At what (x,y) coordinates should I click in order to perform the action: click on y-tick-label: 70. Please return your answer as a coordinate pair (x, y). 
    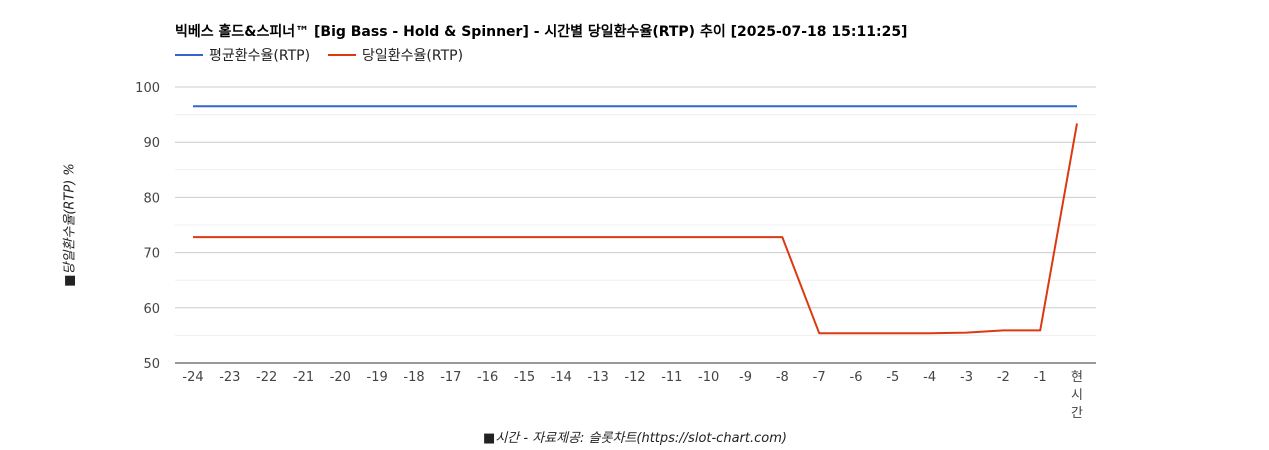
    Looking at the image, I should click on (151, 254).